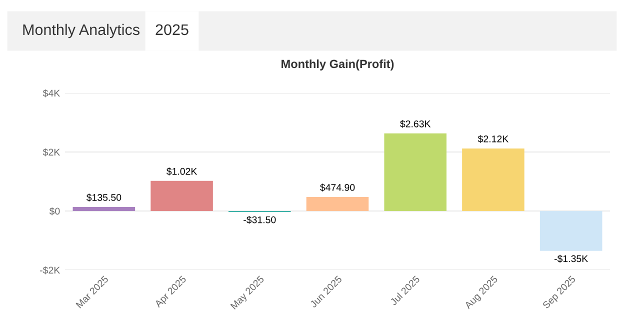  I want to click on y-tick-label: -$2K, so click(50, 270).